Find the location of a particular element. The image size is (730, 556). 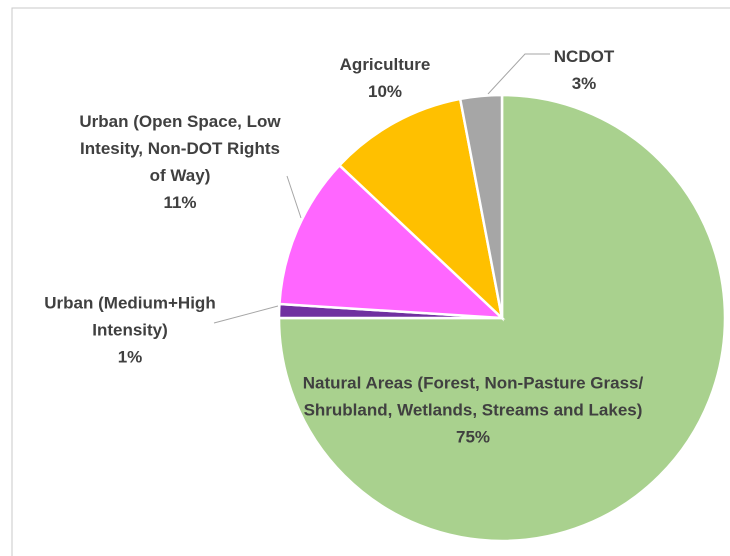

slice-label: Agriculture 10% is located at coordinates (385, 78).